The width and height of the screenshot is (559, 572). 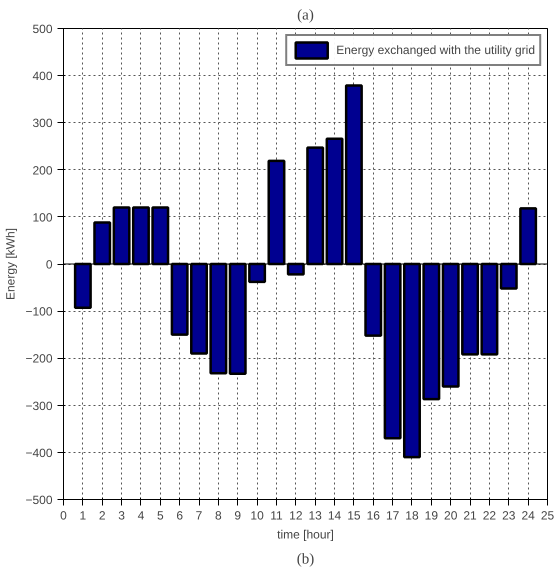 What do you see at coordinates (528, 515) in the screenshot?
I see `x-tick-label: 24` at bounding box center [528, 515].